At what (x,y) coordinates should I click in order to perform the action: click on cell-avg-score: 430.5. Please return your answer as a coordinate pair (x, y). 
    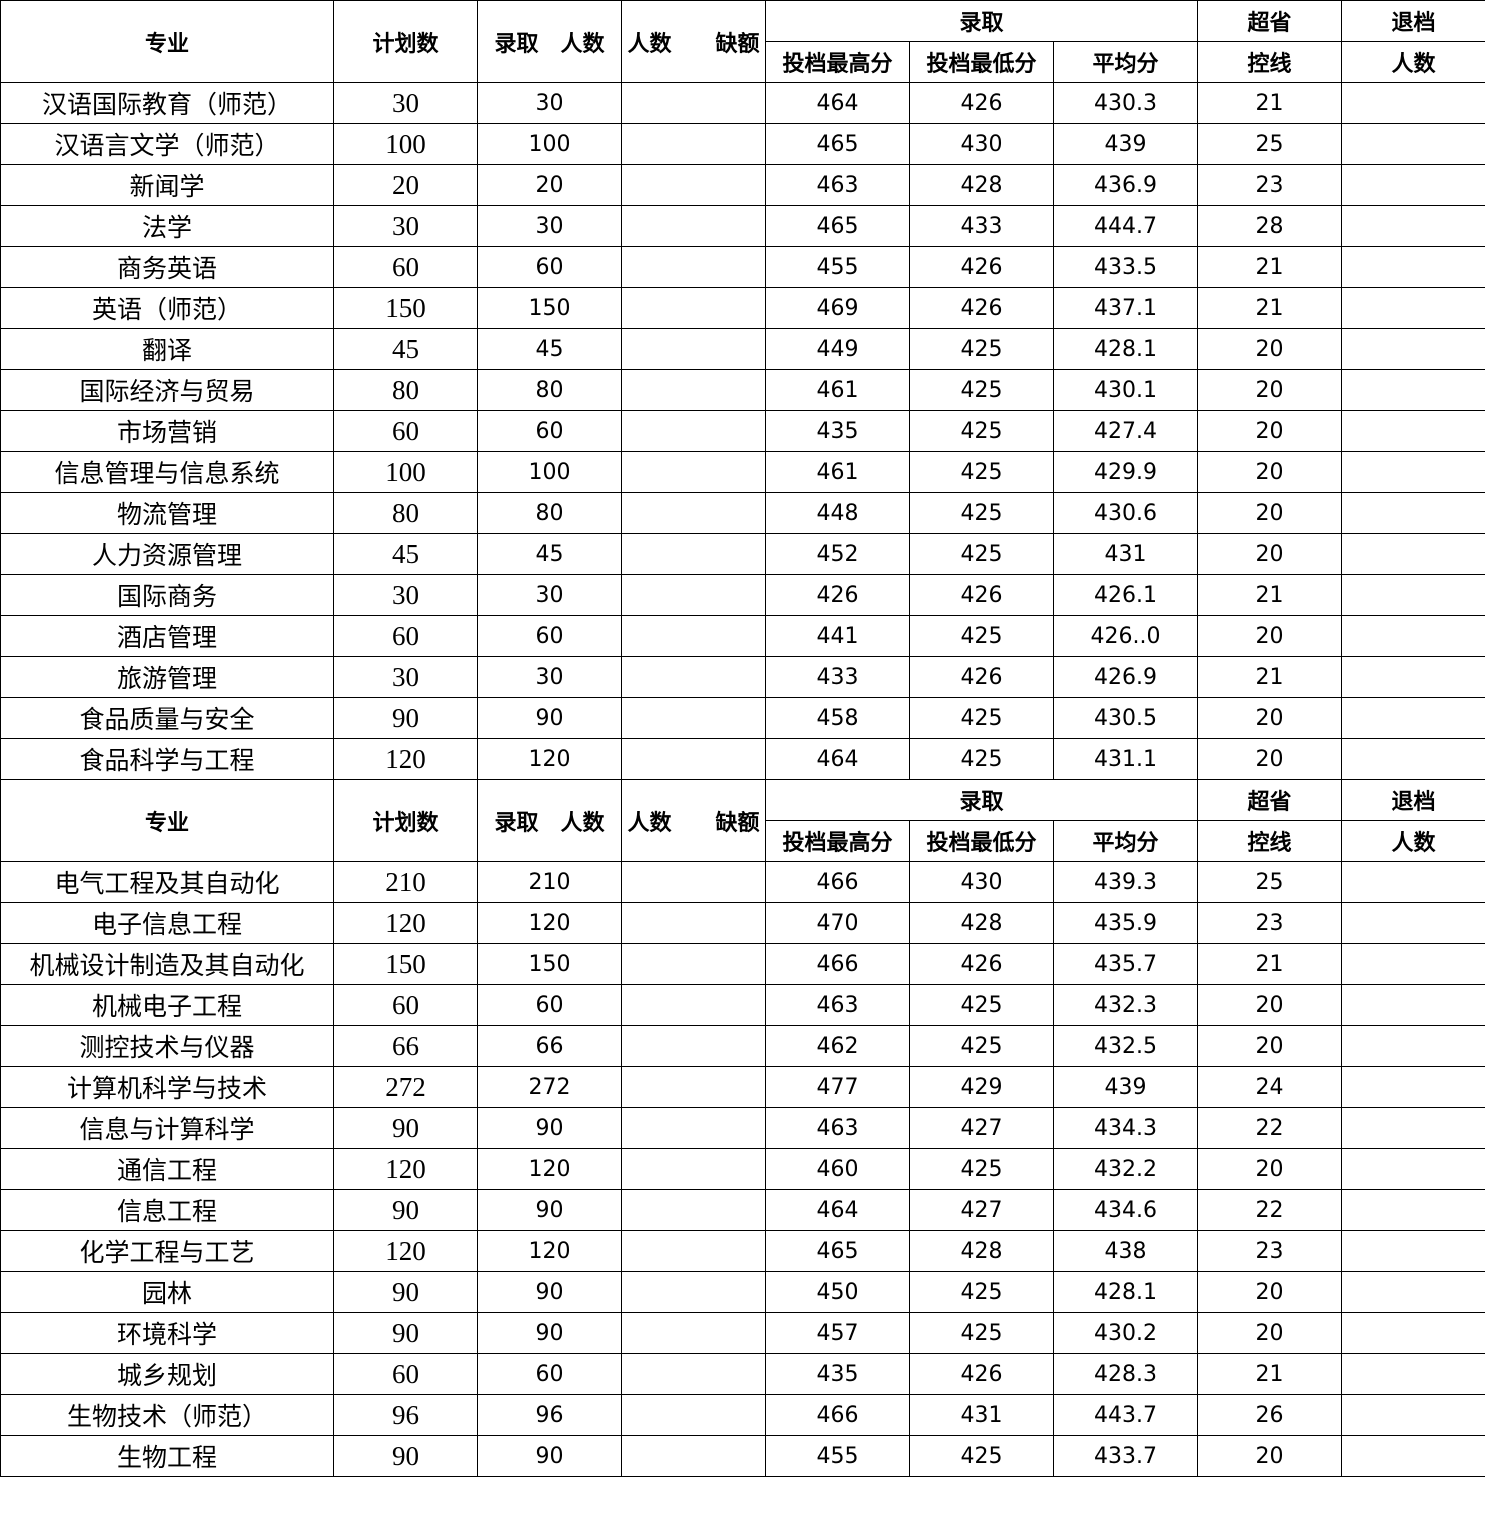
    Looking at the image, I should click on (1125, 718).